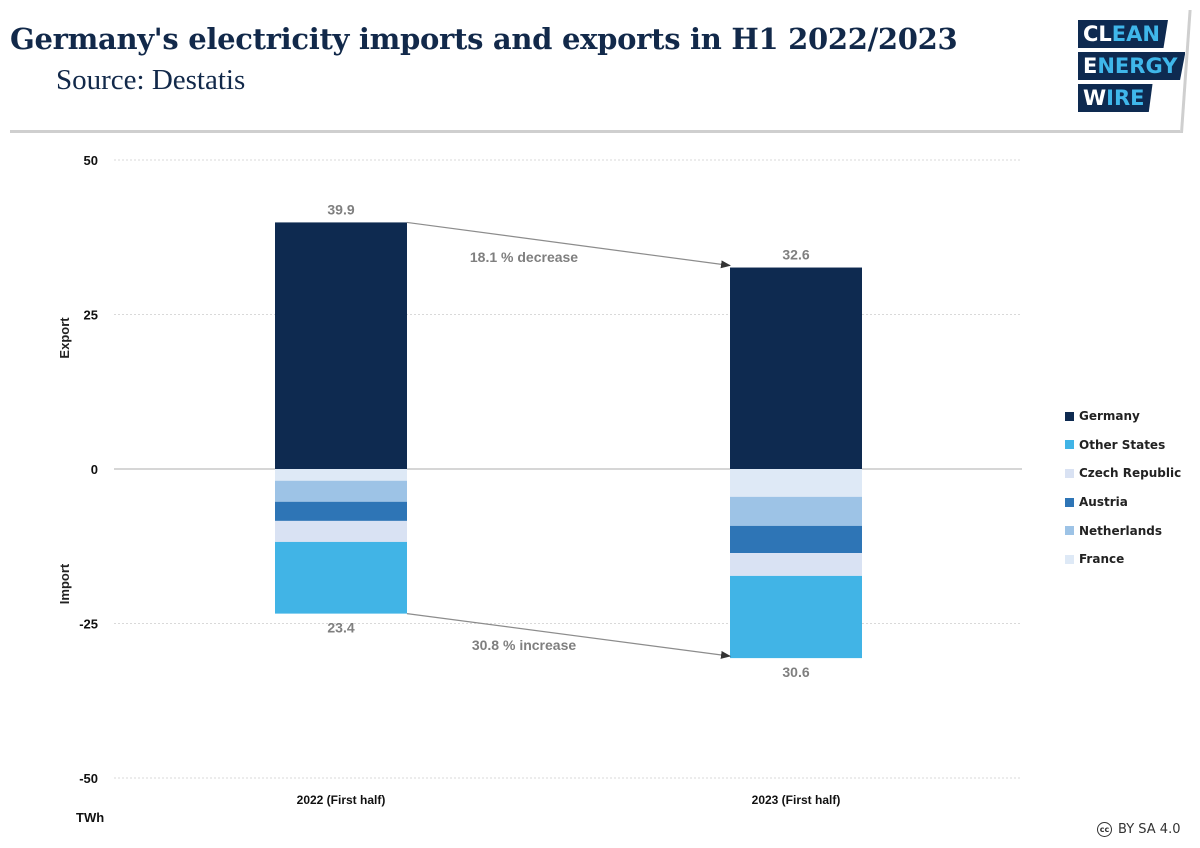 The height and width of the screenshot is (848, 1200). Describe the element at coordinates (341, 800) in the screenshot. I see `x-tick-label: 2022 (First half)` at that location.